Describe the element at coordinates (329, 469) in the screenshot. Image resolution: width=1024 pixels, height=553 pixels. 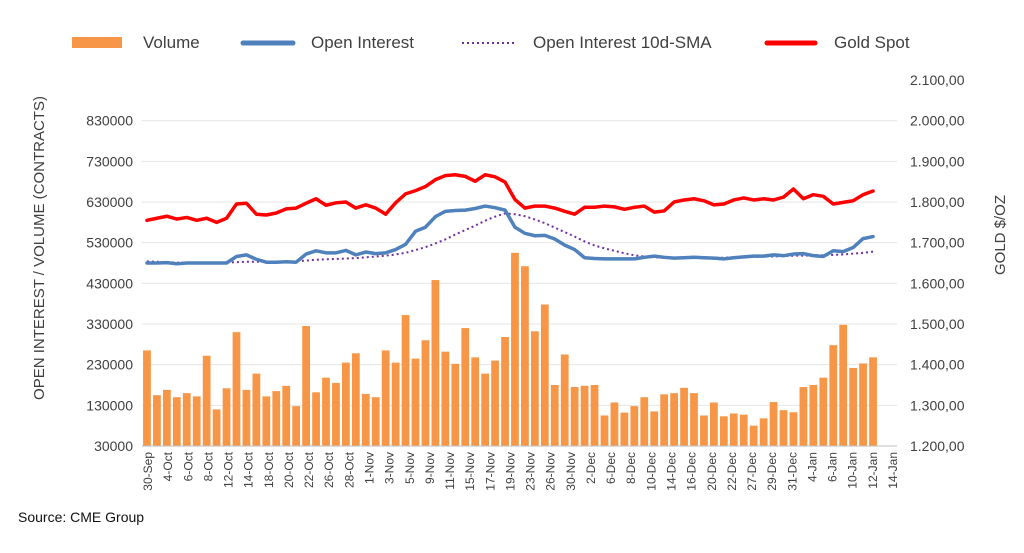
I see `x-tick-label: 26-Oct` at that location.